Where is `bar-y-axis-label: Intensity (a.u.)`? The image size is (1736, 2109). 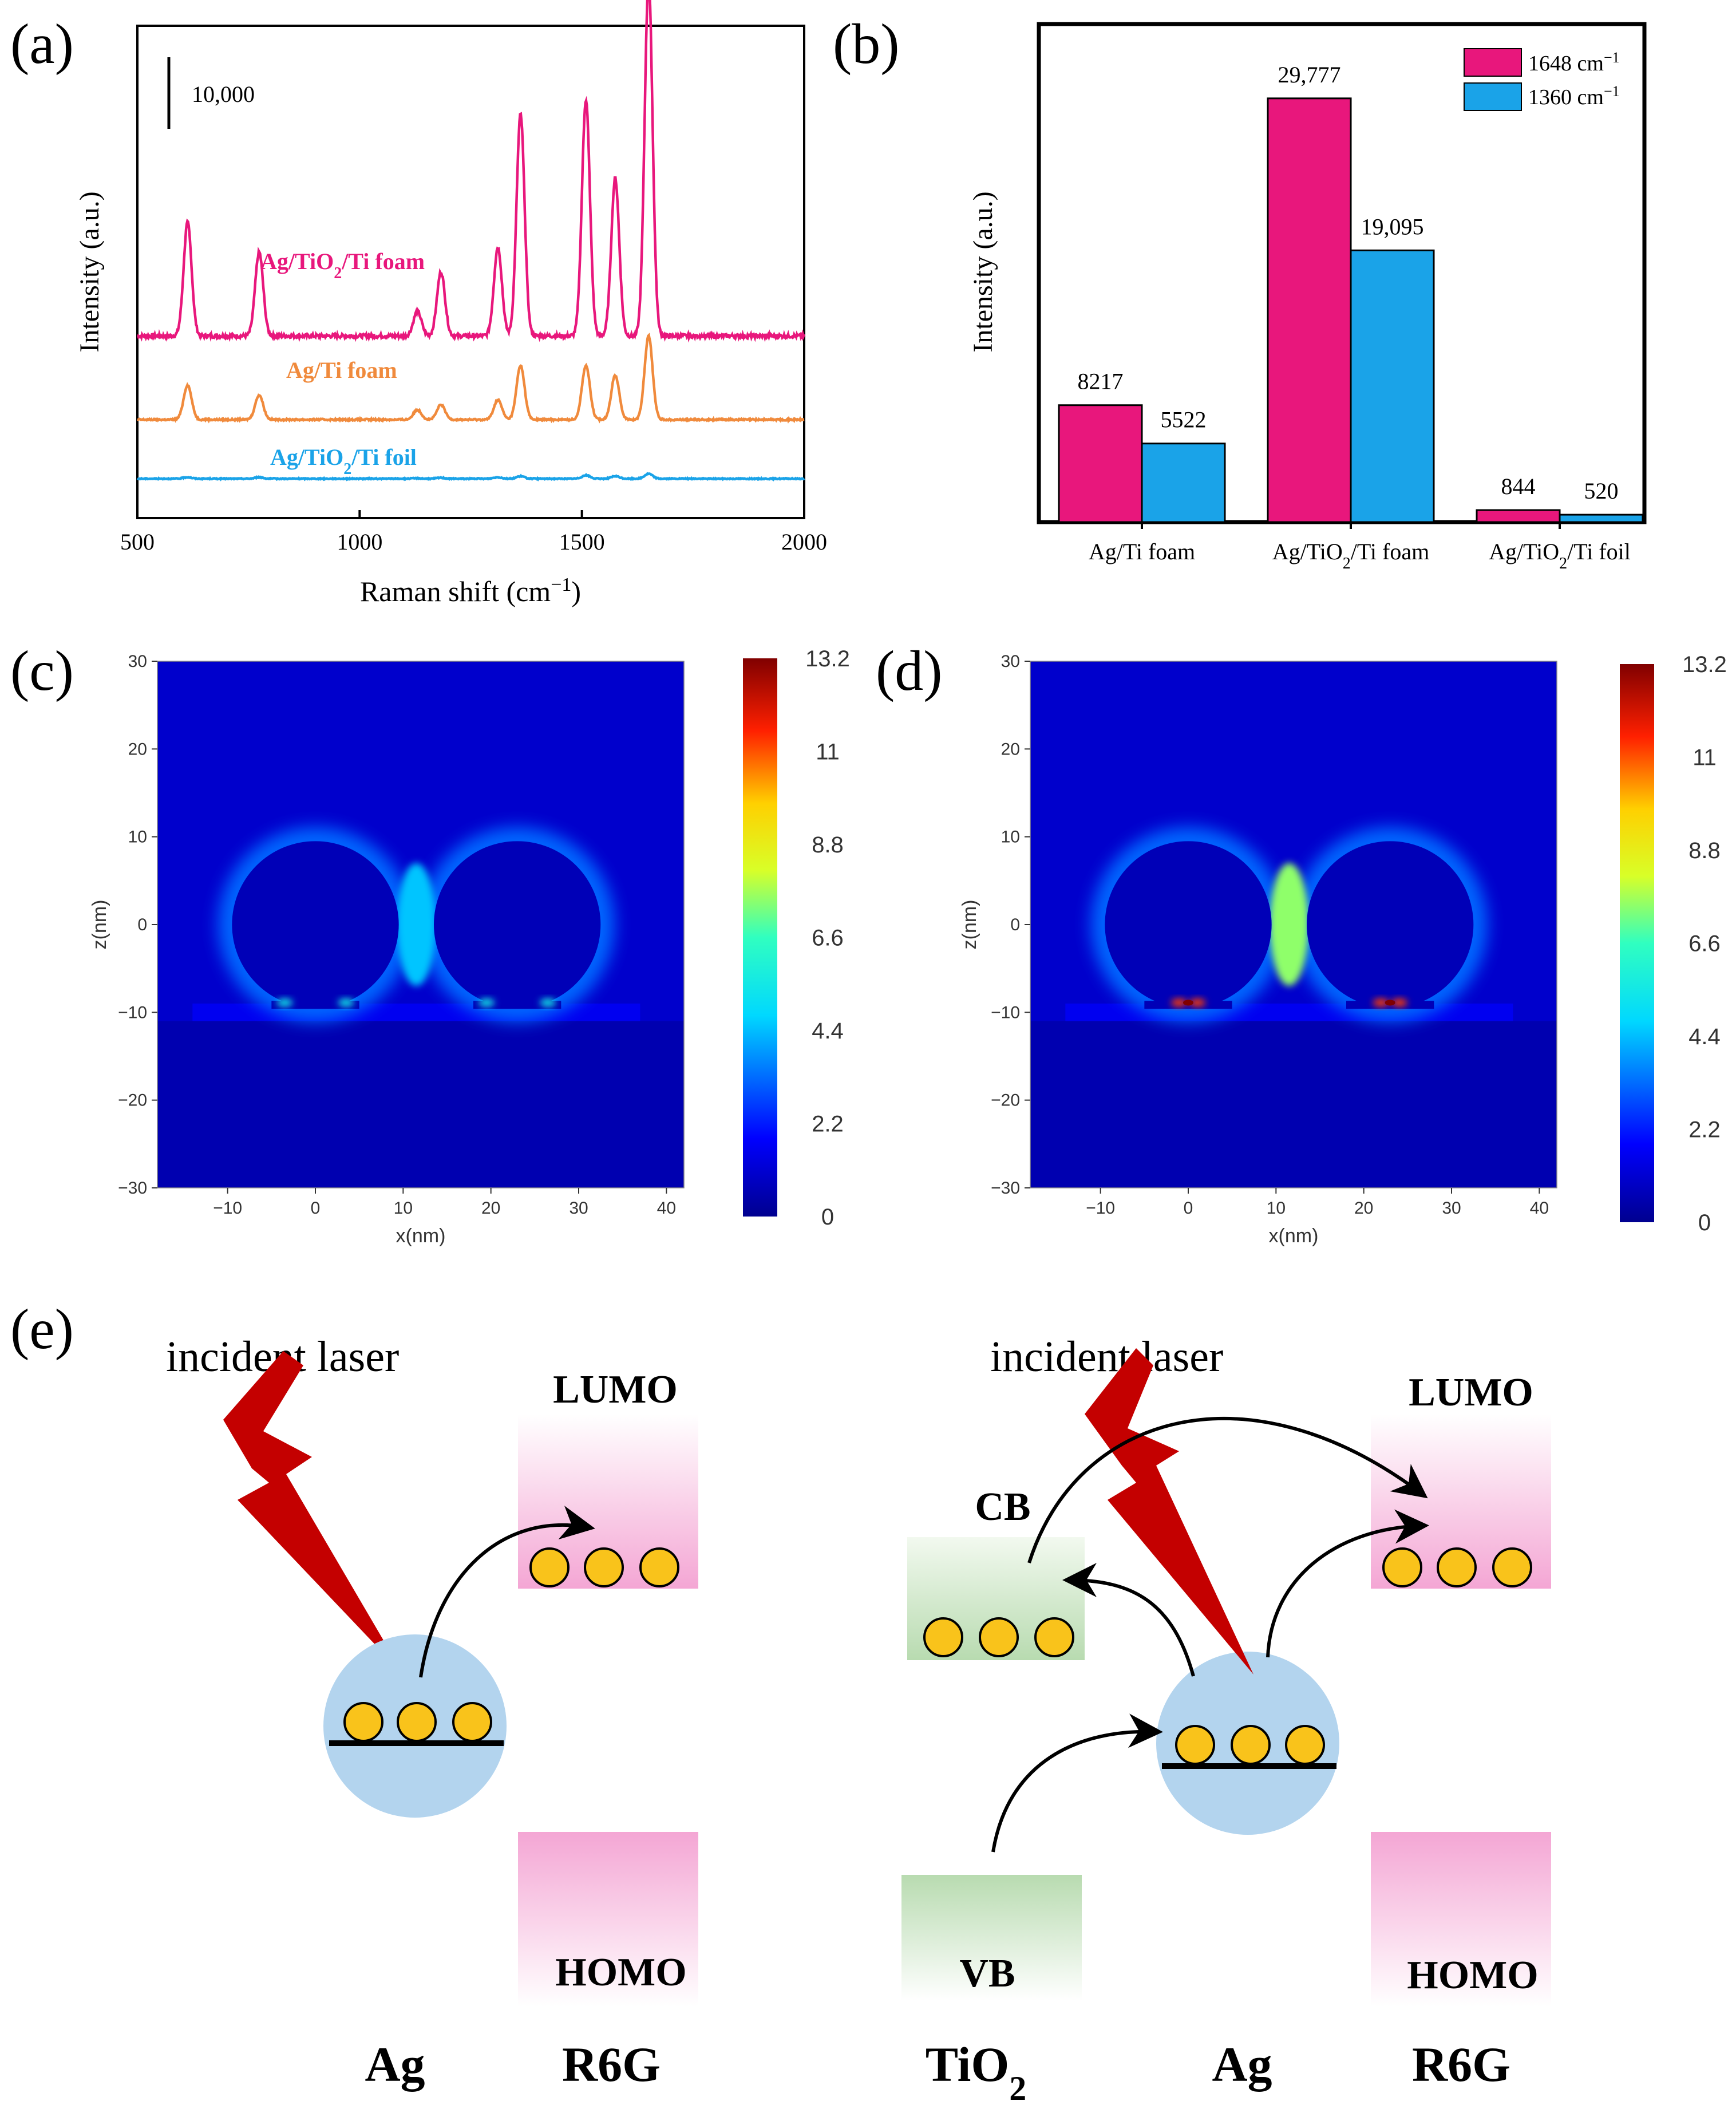
bar-y-axis-label: Intensity (a.u.) is located at coordinates (983, 271).